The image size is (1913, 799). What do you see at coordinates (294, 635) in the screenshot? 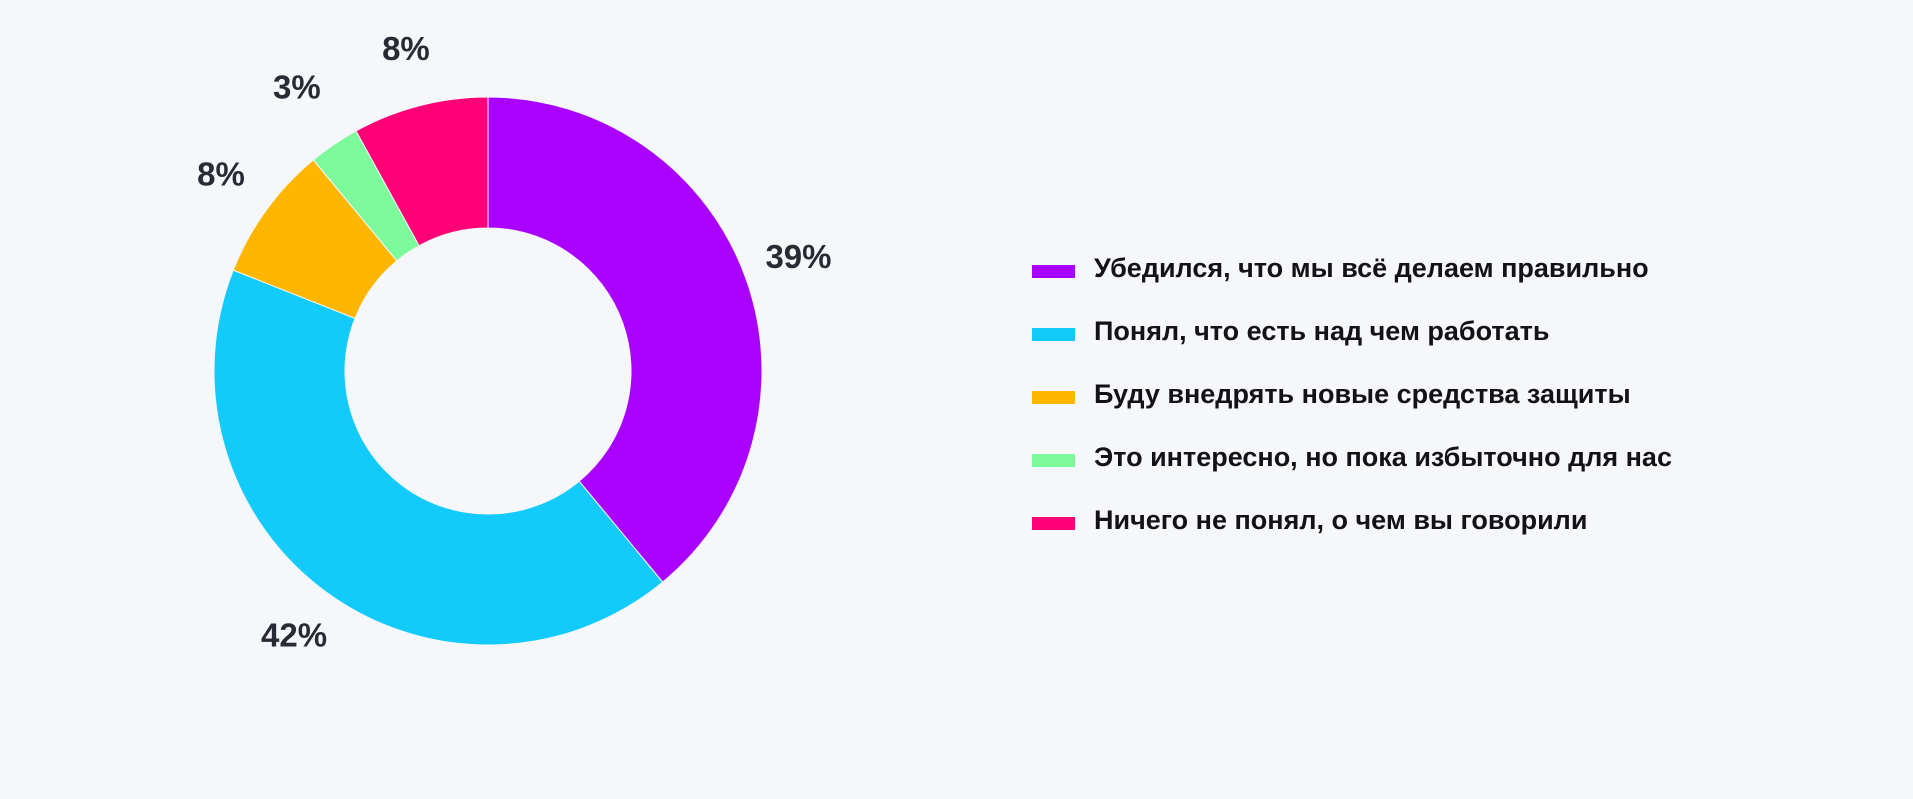
I see `slice-label: 42%` at bounding box center [294, 635].